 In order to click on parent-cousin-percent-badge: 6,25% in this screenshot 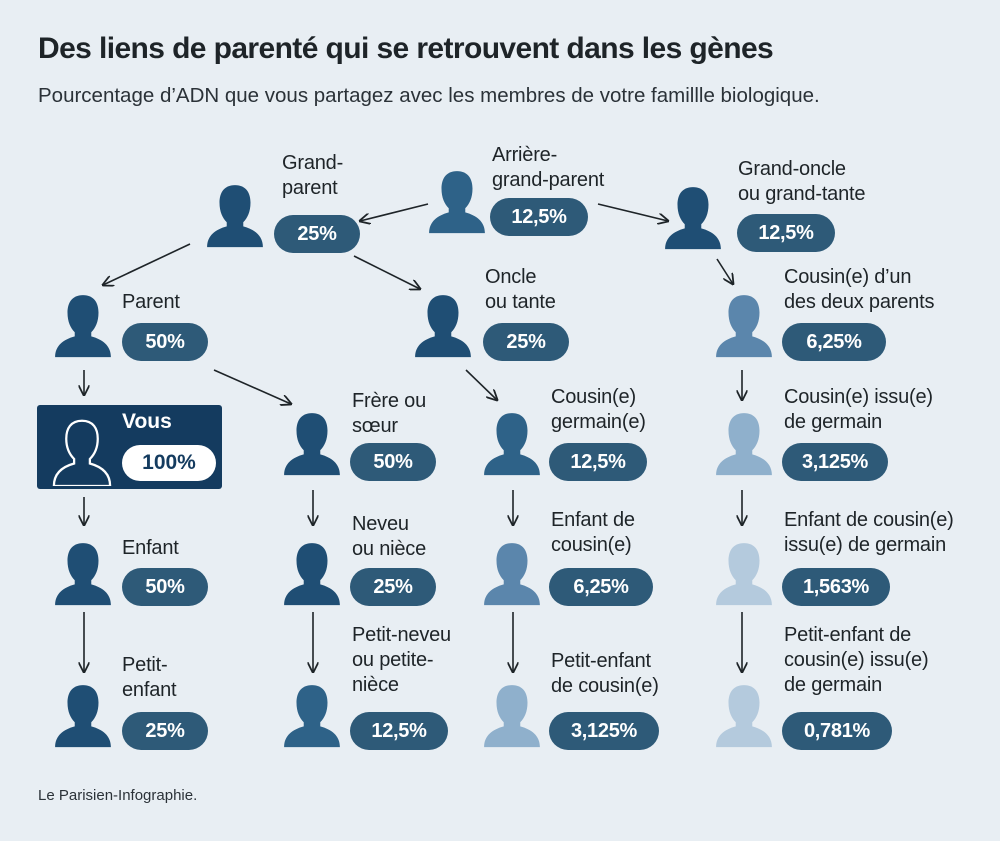, I will do `click(834, 342)`.